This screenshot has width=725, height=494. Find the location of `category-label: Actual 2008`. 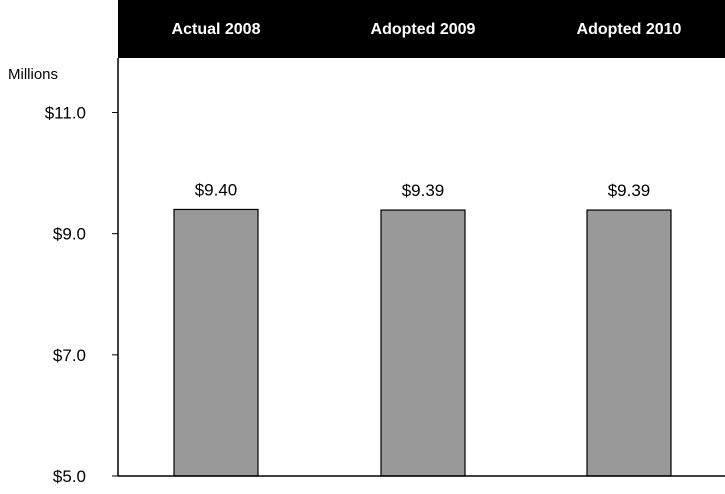

category-label: Actual 2008 is located at coordinates (216, 29).